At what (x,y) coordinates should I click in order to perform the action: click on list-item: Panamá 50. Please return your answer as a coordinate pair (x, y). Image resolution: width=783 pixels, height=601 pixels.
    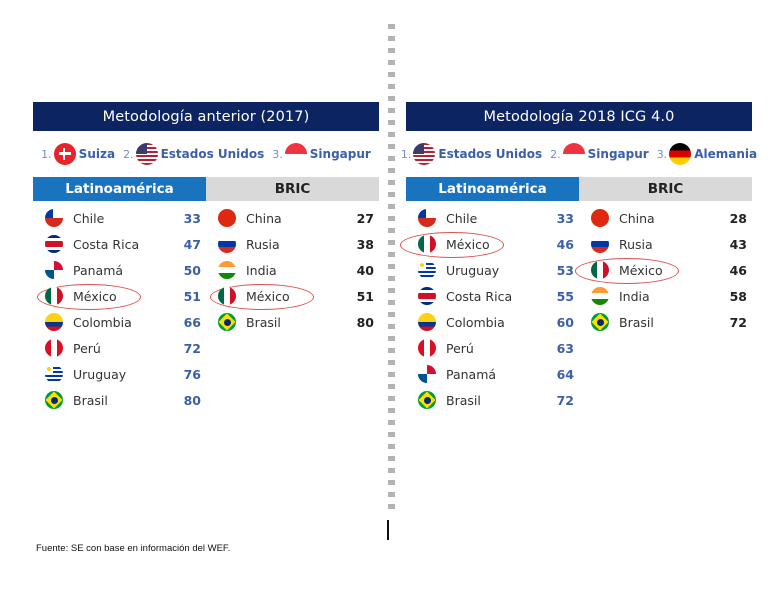
    Looking at the image, I should click on (119, 270).